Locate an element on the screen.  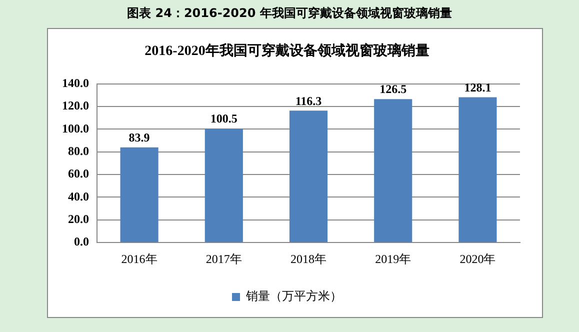
y-tick-label: 0.0 is located at coordinates (81, 241).